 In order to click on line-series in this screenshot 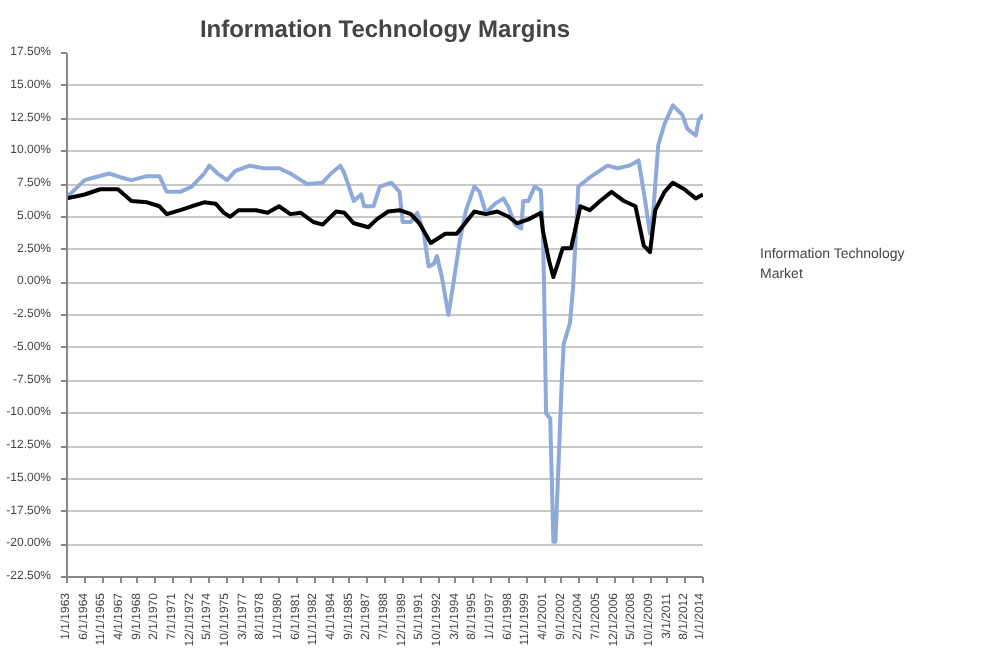, I will do `click(385, 230)`.